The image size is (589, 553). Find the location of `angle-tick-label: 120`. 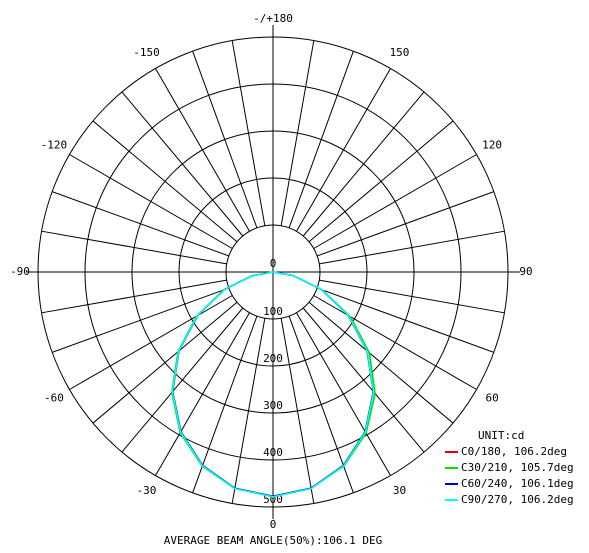

angle-tick-label: 120 is located at coordinates (492, 145).